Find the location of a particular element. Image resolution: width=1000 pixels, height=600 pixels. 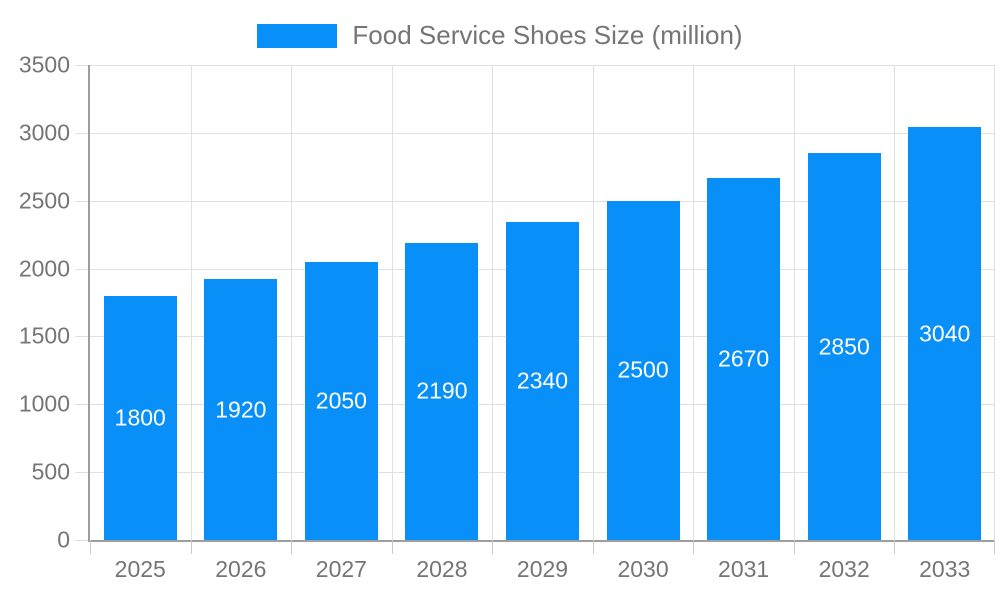

x-axis-tick-label: 2029 is located at coordinates (542, 569).